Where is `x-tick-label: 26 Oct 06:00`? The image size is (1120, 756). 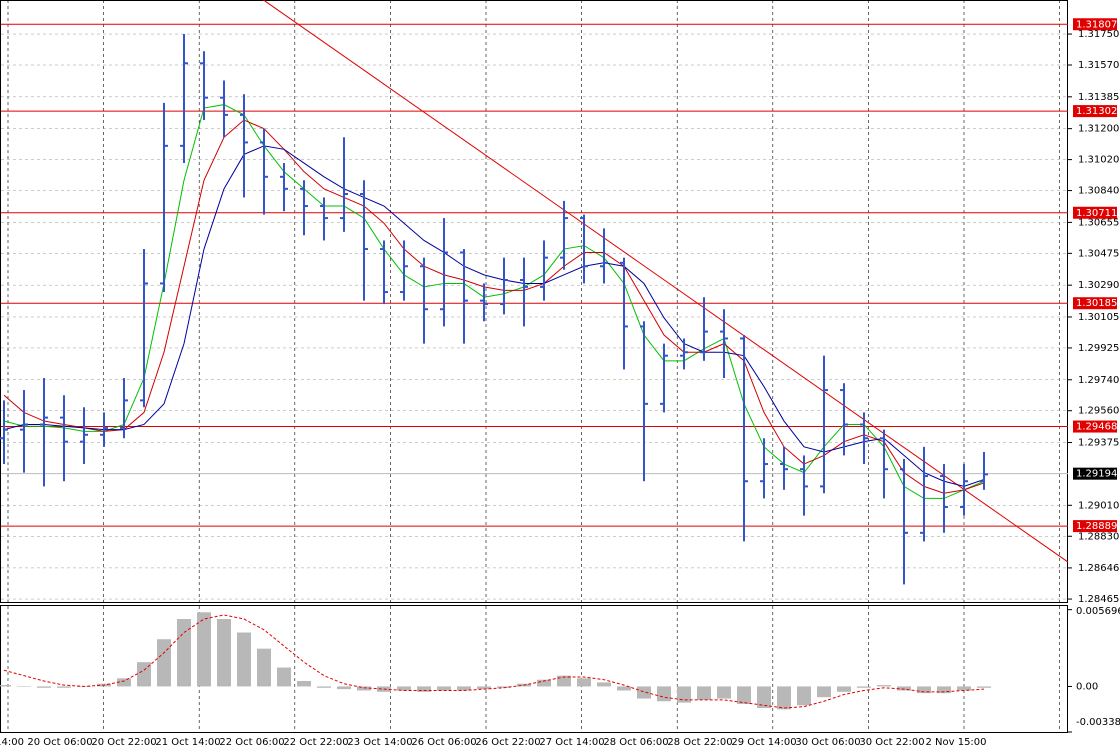 x-tick-label: 26 Oct 06:00 is located at coordinates (443, 742).